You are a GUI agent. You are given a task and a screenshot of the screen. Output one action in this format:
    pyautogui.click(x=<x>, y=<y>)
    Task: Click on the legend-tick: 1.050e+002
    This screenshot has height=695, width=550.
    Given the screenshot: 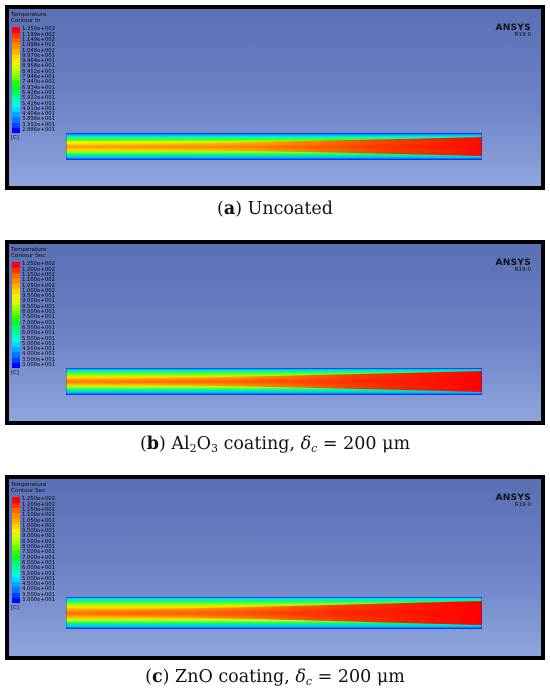 What is the action you would take?
    pyautogui.click(x=38, y=285)
    